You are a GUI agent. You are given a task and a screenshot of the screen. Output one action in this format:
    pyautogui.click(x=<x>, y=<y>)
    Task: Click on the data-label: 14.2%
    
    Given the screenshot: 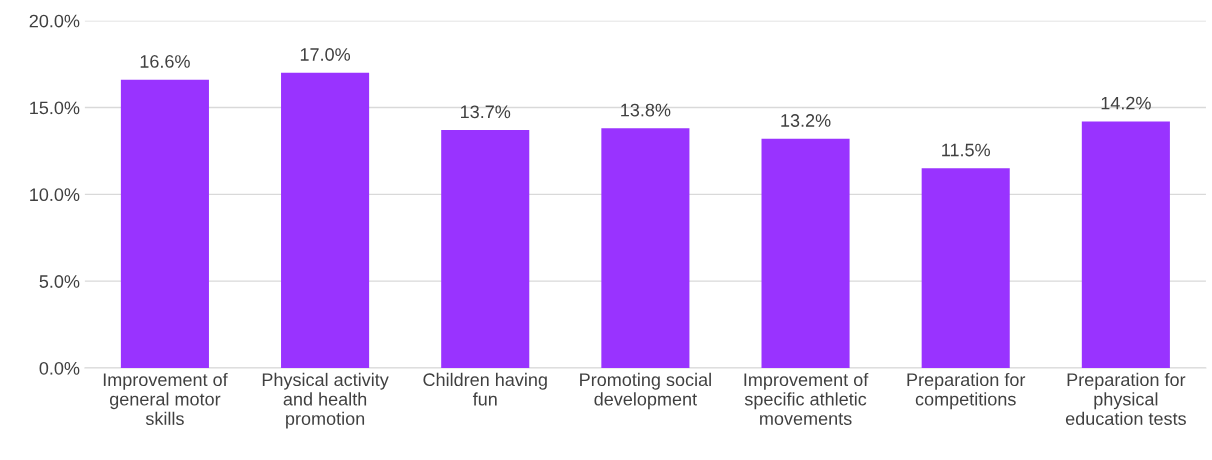 What is the action you would take?
    pyautogui.click(x=1126, y=103)
    